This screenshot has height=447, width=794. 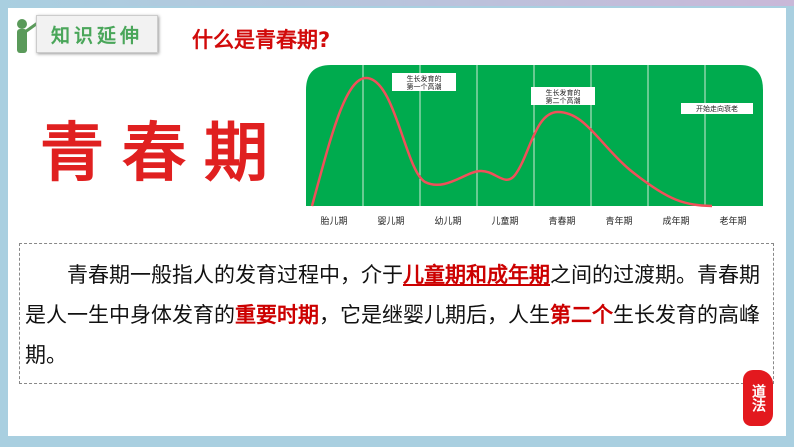 I want to click on annotation-text: 第一个高潮, so click(x=424, y=86).